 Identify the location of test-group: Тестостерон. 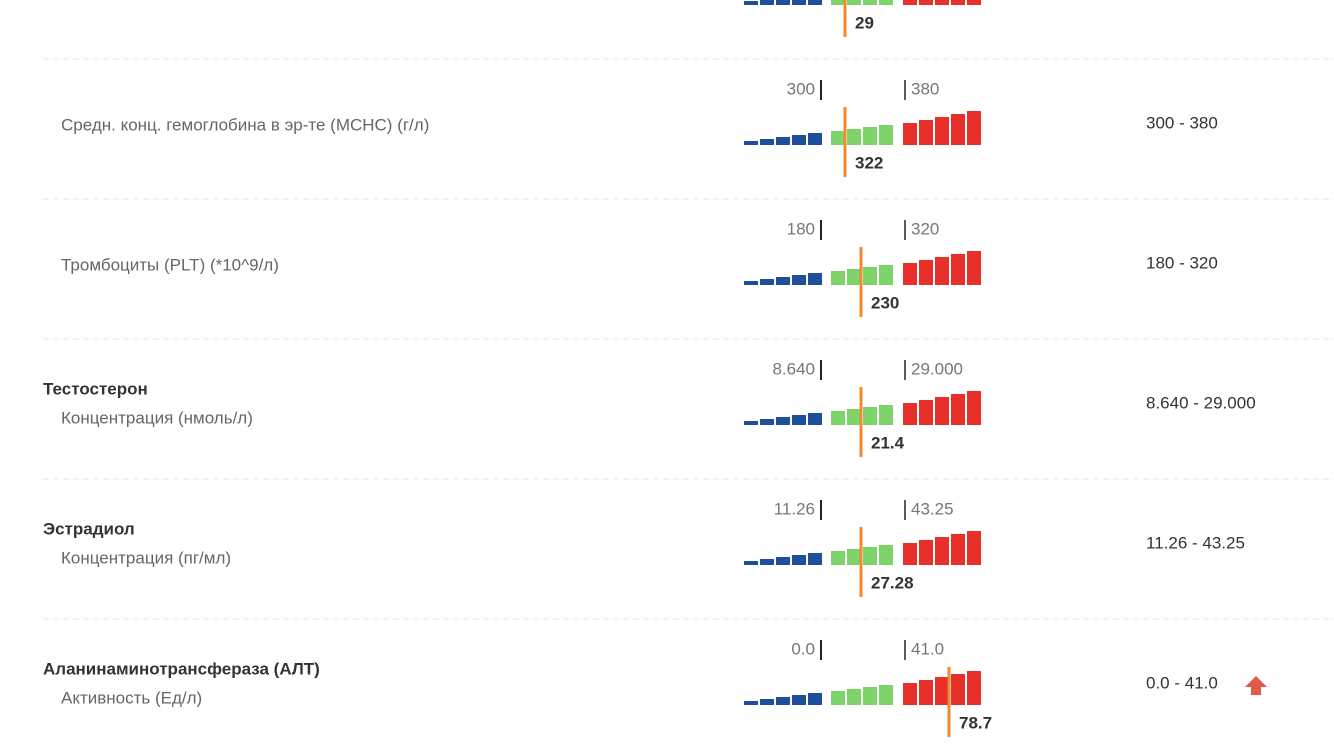
(95, 388).